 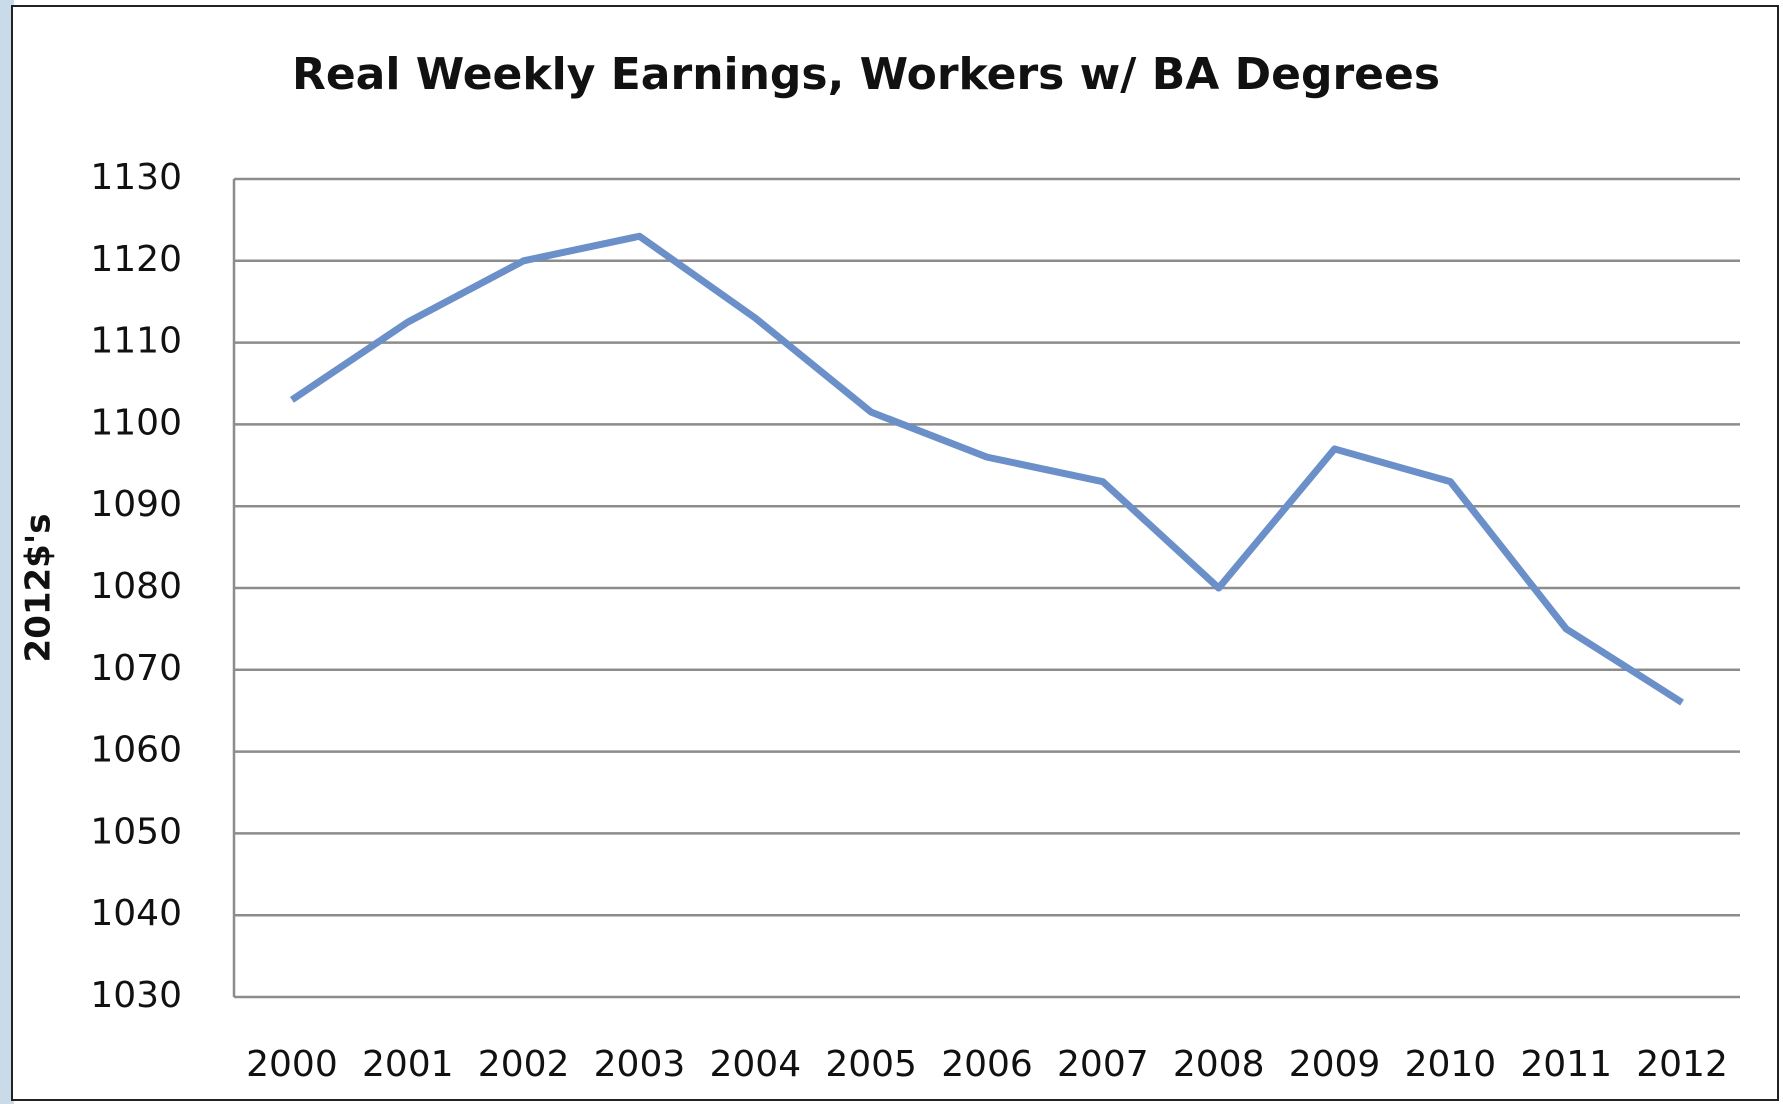 I want to click on y-tick-label: 1080, so click(x=136, y=586).